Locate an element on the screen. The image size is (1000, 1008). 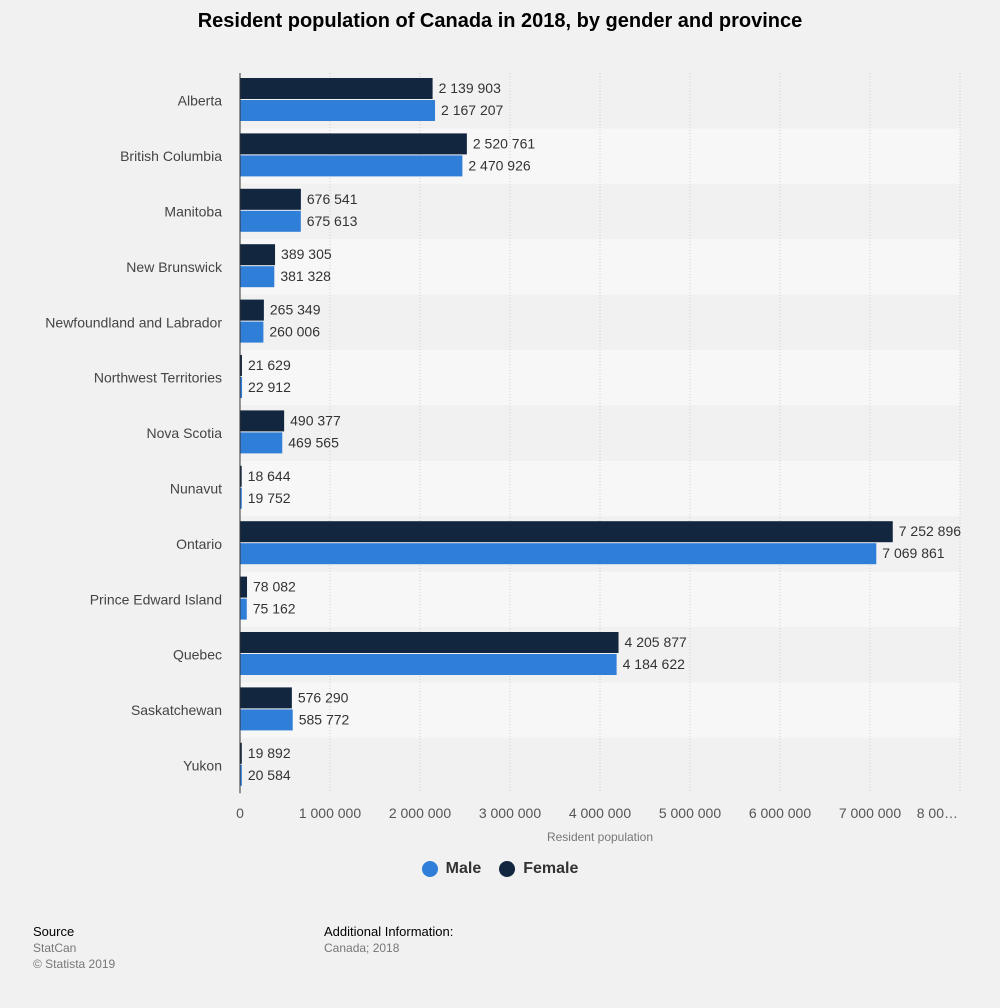
source-heading: Source is located at coordinates (54, 931).